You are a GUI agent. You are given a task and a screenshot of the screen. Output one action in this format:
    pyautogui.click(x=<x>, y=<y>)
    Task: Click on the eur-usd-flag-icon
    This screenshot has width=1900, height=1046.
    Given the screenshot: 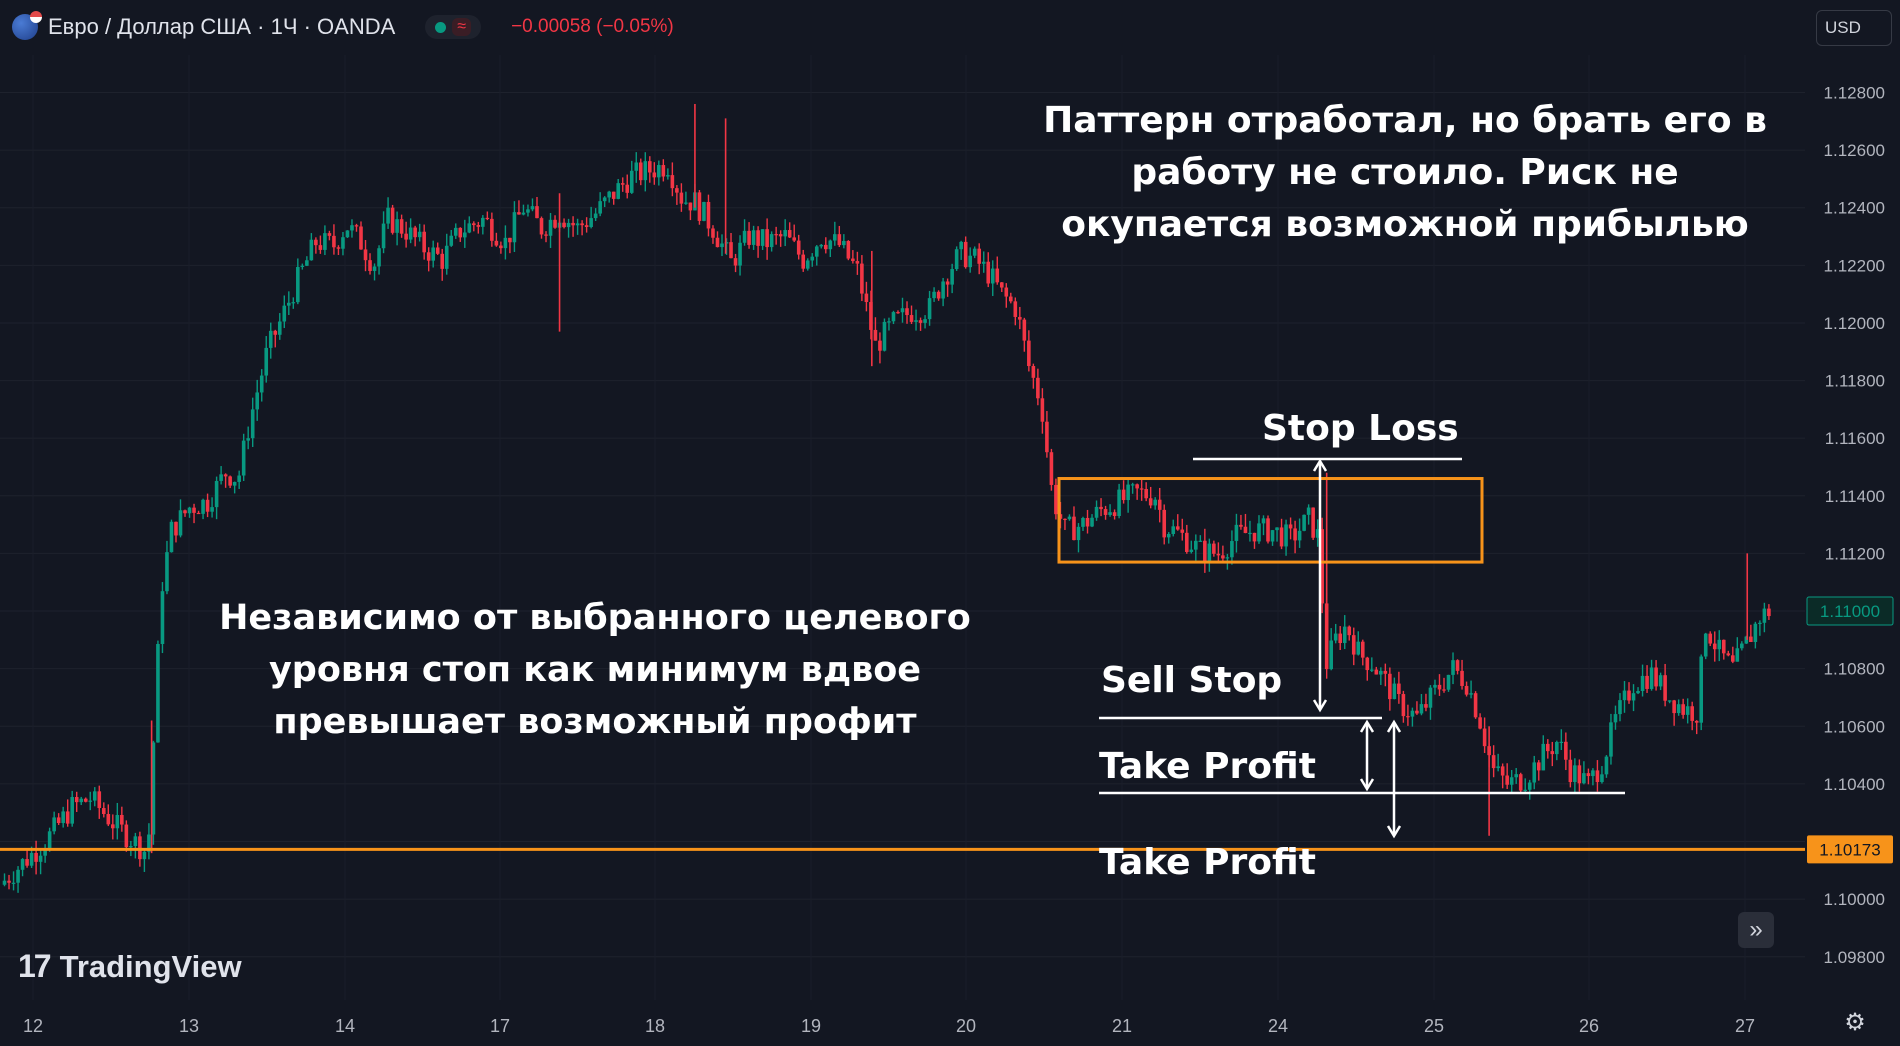 What is the action you would take?
    pyautogui.click(x=27, y=25)
    